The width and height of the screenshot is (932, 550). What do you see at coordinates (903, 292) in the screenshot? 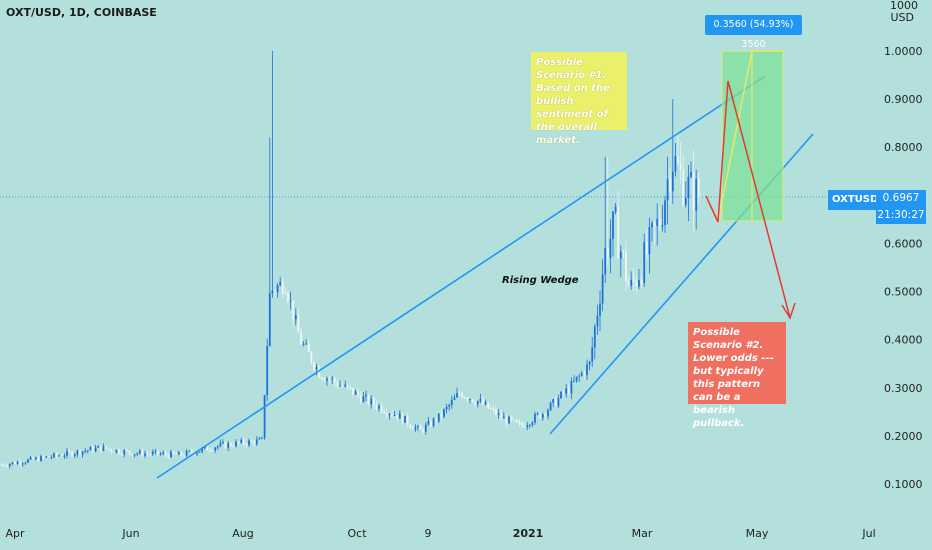
I see `y-tick-label: 0.5000` at bounding box center [903, 292].